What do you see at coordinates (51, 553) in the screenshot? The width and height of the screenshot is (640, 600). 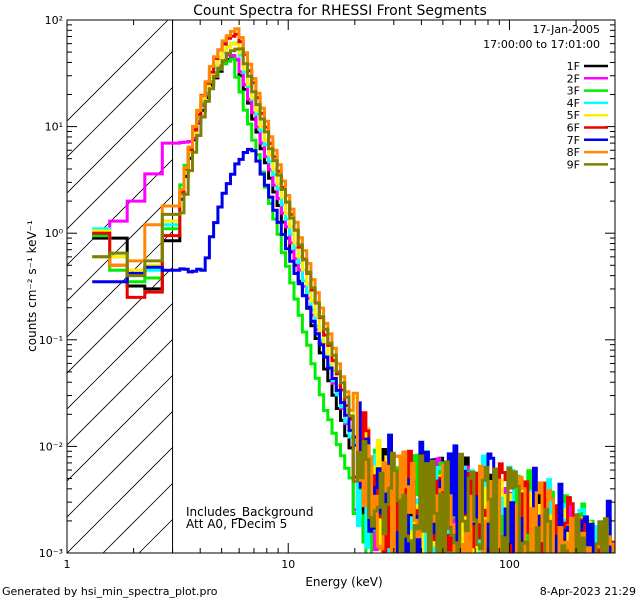 I see `y-tick-label: 10⁻³` at bounding box center [51, 553].